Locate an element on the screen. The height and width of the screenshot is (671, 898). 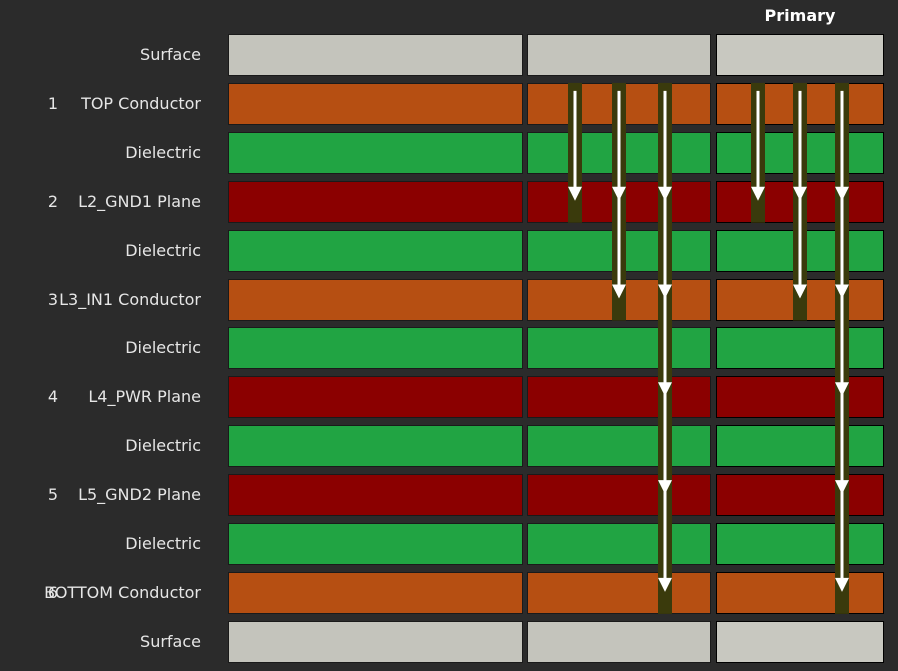
layer-row: 3 L3_IN1 Conductor is located at coordinates (449, 299).